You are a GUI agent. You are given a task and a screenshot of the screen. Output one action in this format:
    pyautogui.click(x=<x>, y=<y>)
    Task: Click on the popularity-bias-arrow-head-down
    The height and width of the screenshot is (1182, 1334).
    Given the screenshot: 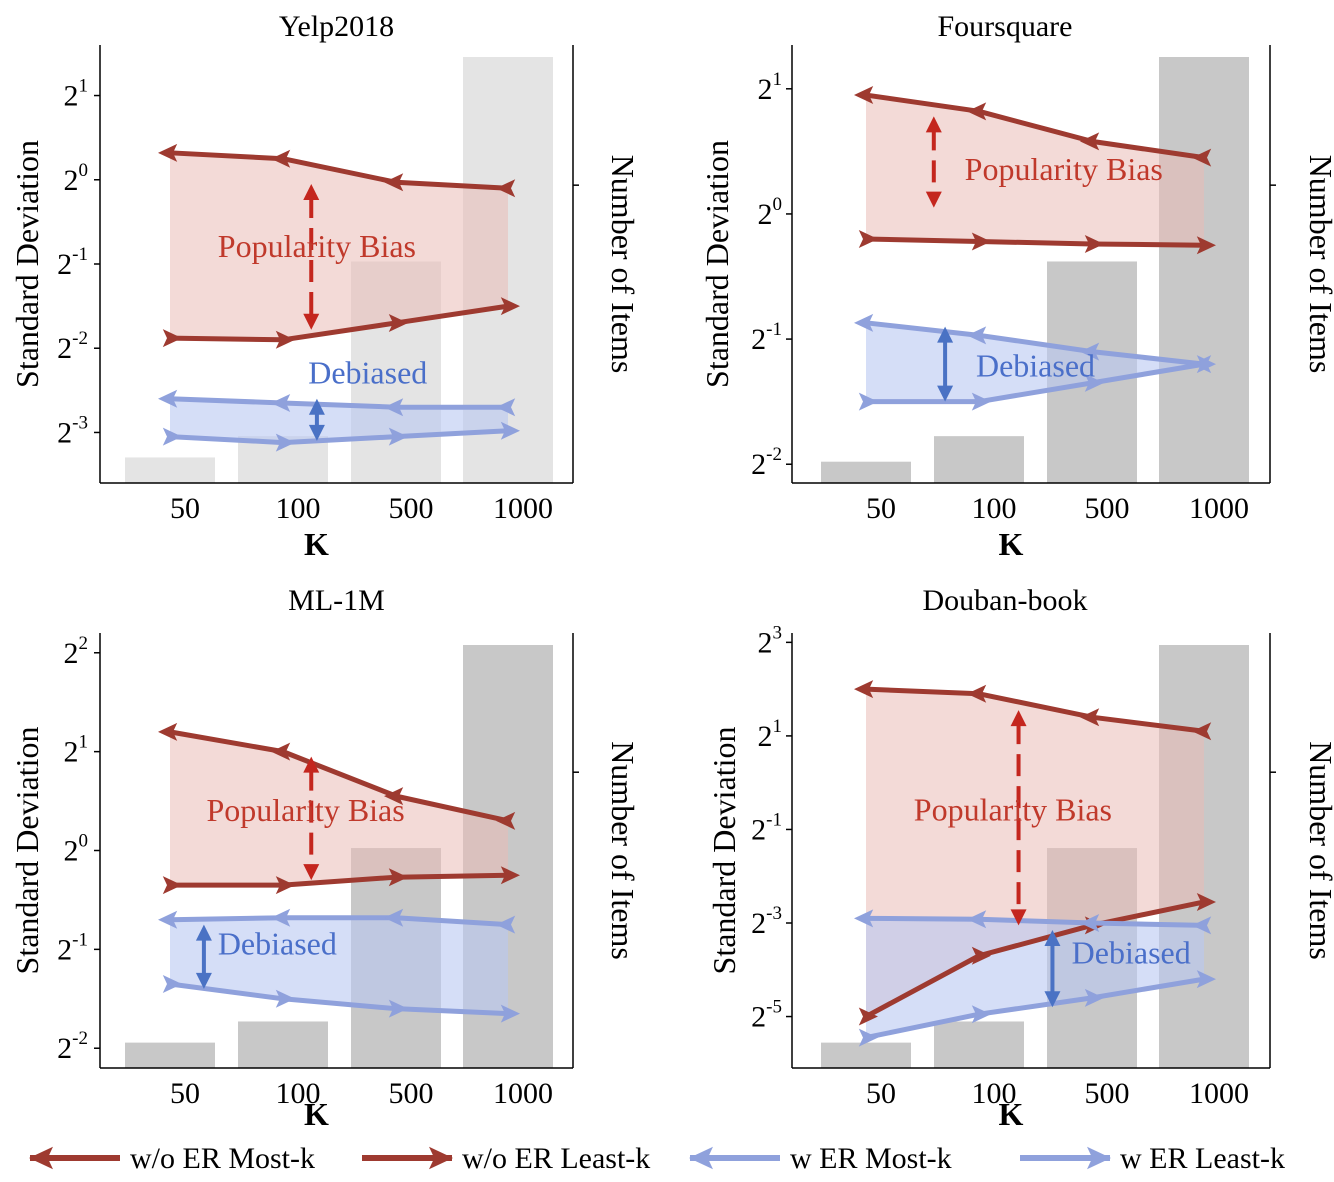 What is the action you would take?
    pyautogui.click(x=311, y=321)
    